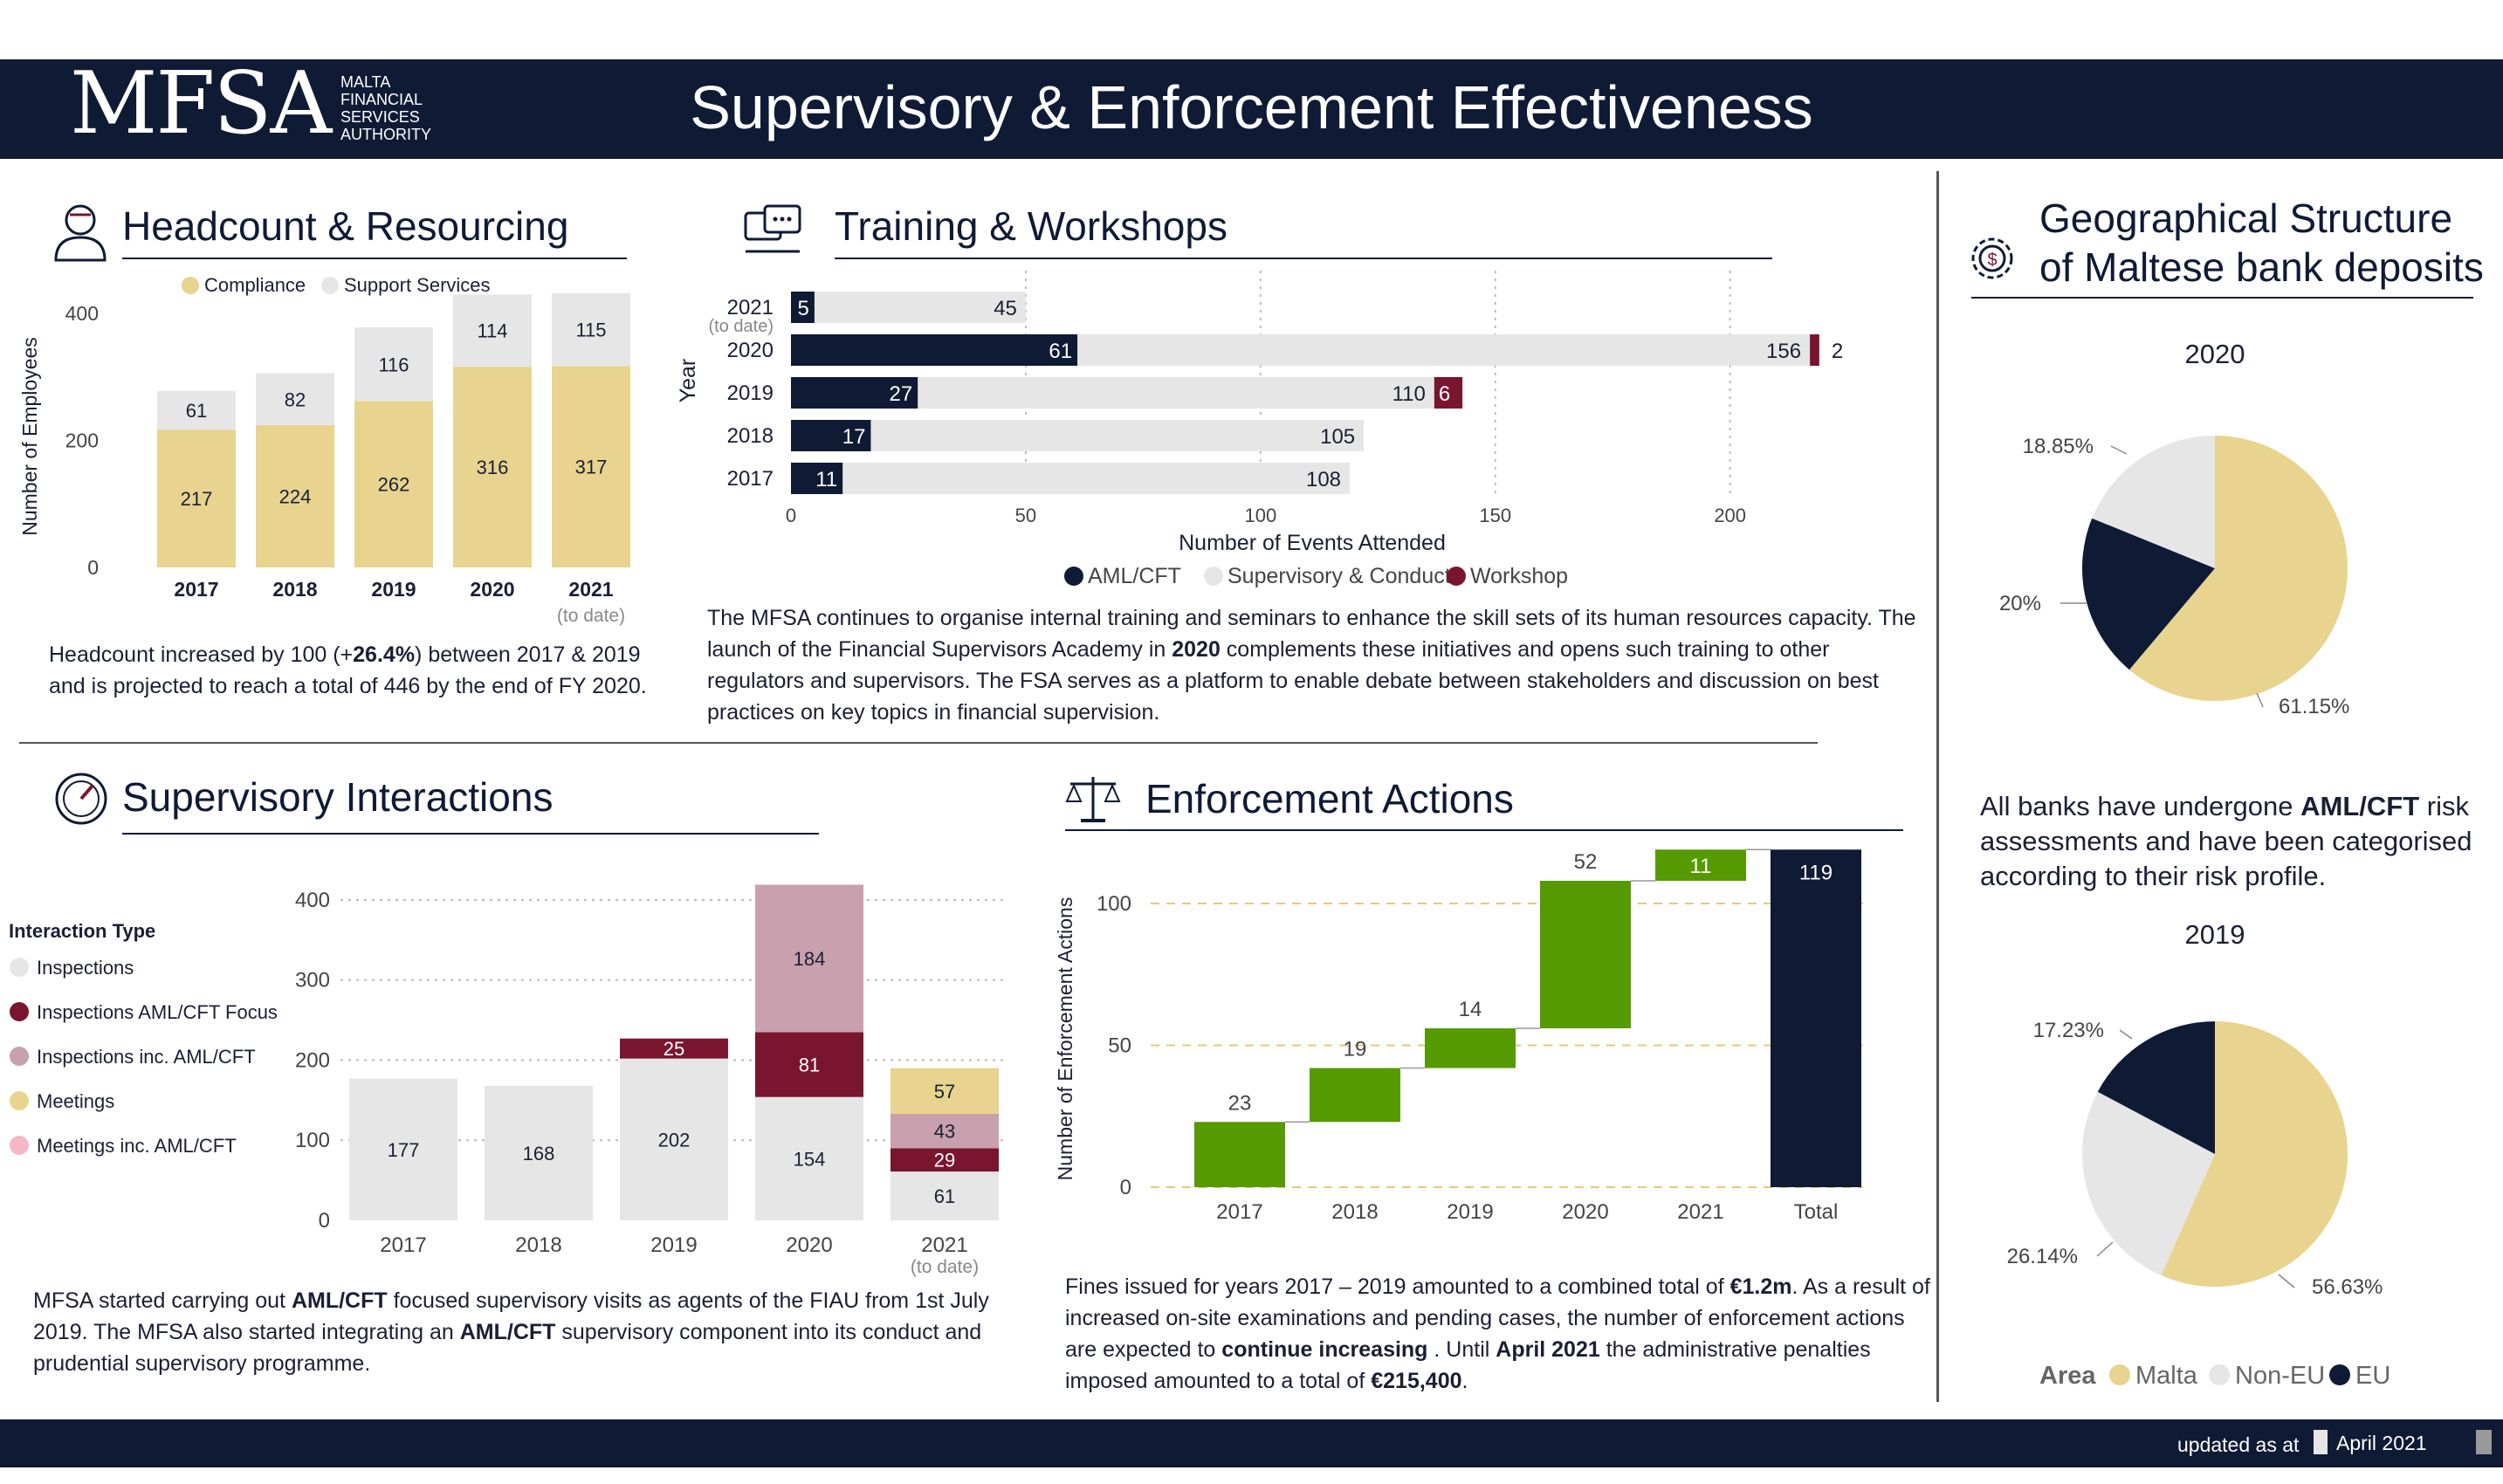 This screenshot has width=2503, height=1484. I want to click on x-tick-label: 150, so click(1495, 515).